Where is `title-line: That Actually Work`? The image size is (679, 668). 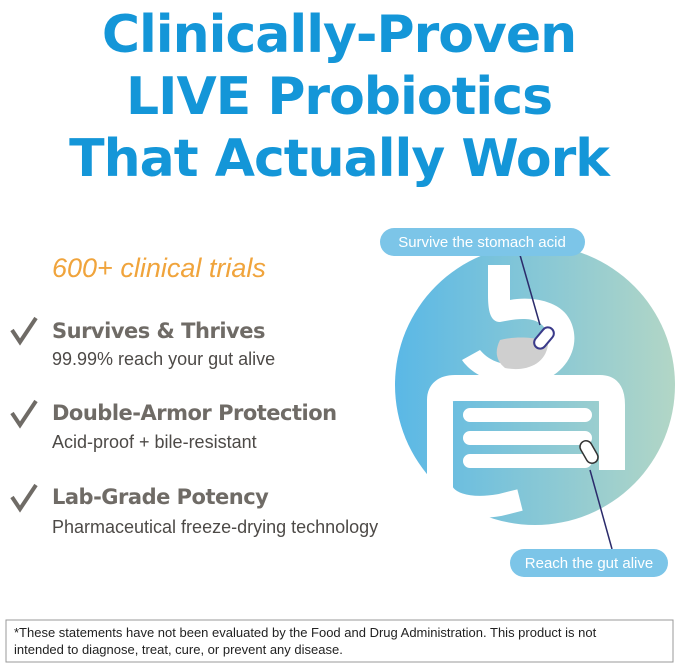 title-line: That Actually Work is located at coordinates (340, 159).